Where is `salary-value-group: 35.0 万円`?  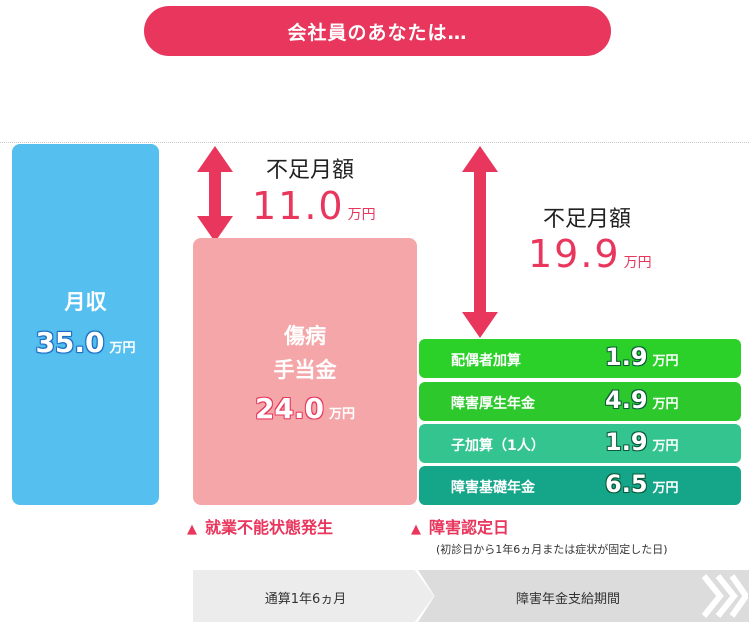
salary-value-group: 35.0 万円 is located at coordinates (85, 342).